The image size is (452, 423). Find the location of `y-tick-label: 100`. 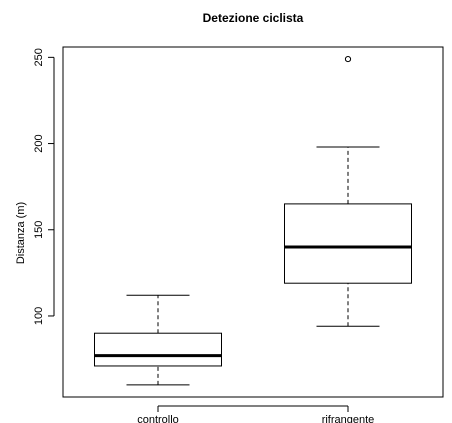

y-tick-label: 100 is located at coordinates (39, 316).